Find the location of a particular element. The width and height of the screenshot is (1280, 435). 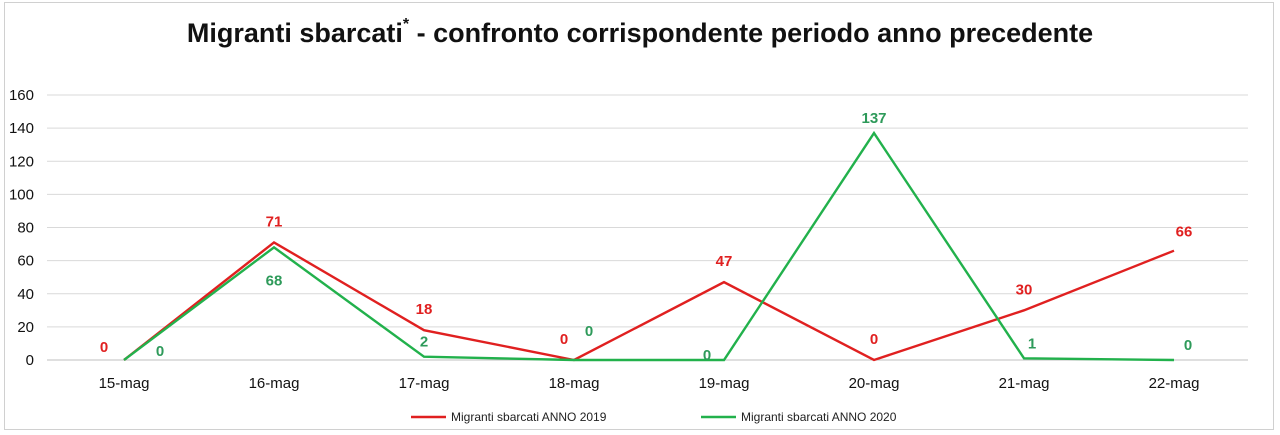

y-tick-label: 140 is located at coordinates (21, 128).